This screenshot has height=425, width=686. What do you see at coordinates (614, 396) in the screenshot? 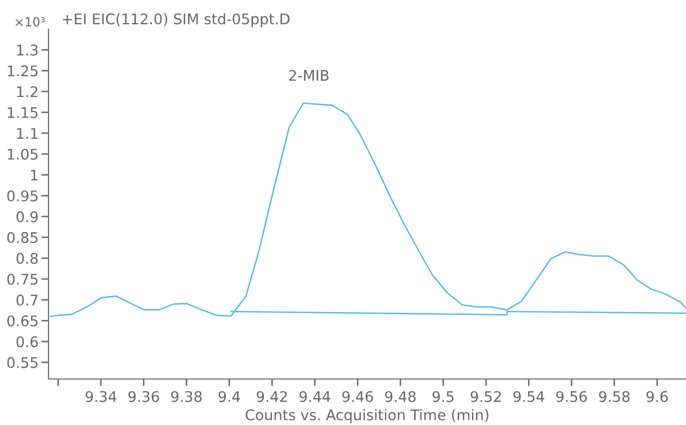
I see `x-tick-label: 9.58` at bounding box center [614, 396].